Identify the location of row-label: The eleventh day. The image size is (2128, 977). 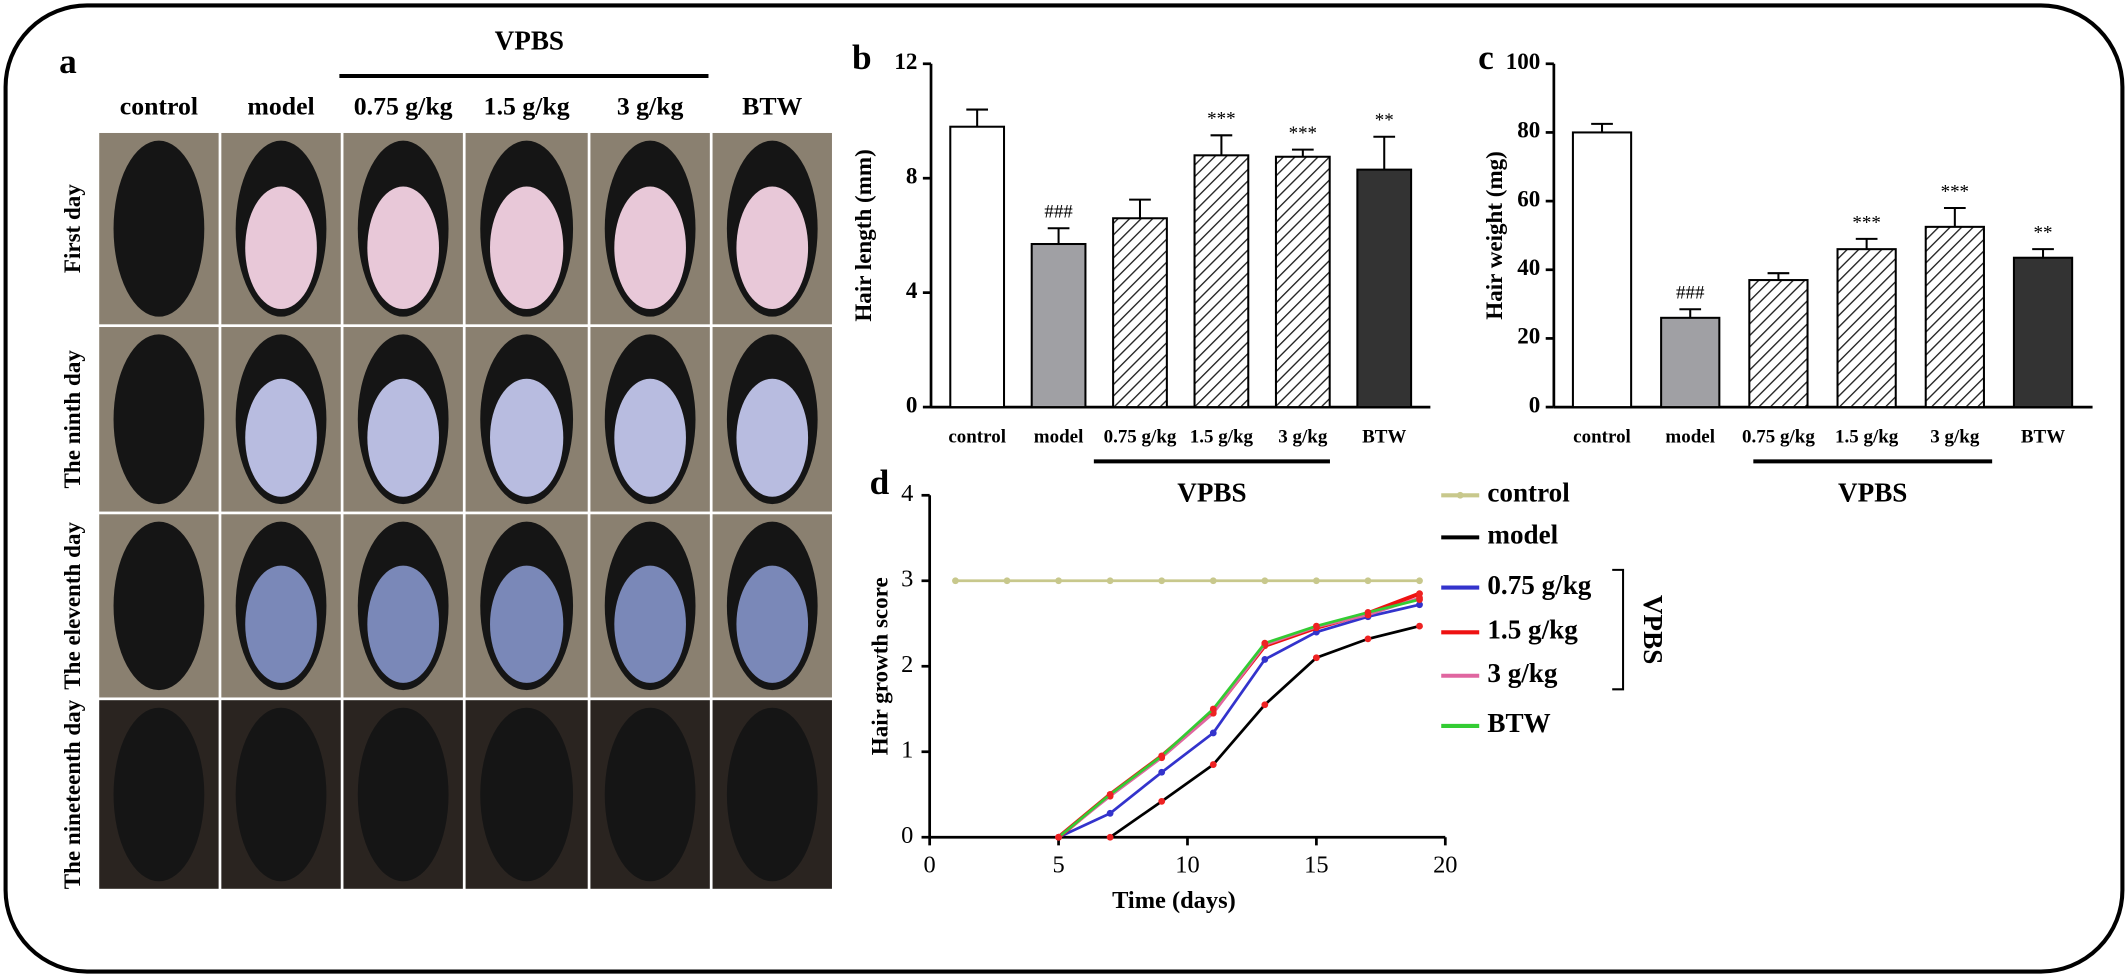
(72, 606).